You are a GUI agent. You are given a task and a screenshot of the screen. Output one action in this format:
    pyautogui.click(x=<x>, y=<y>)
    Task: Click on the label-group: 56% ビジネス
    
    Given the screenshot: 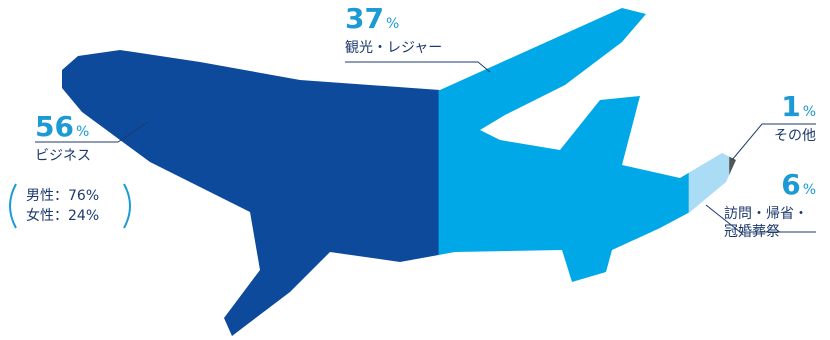 What is the action you would take?
    pyautogui.click(x=63, y=138)
    